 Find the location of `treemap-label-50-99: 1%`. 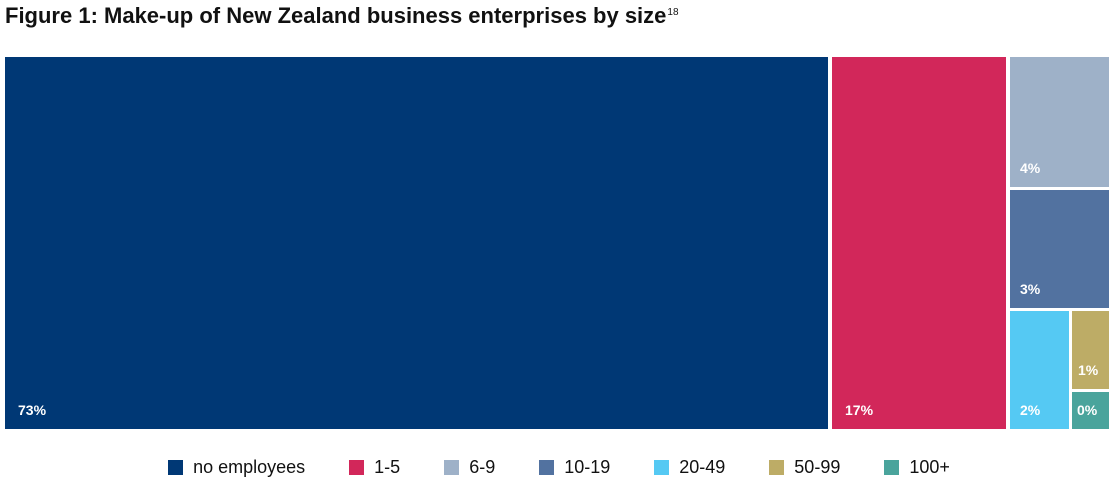

treemap-label-50-99: 1% is located at coordinates (1088, 370).